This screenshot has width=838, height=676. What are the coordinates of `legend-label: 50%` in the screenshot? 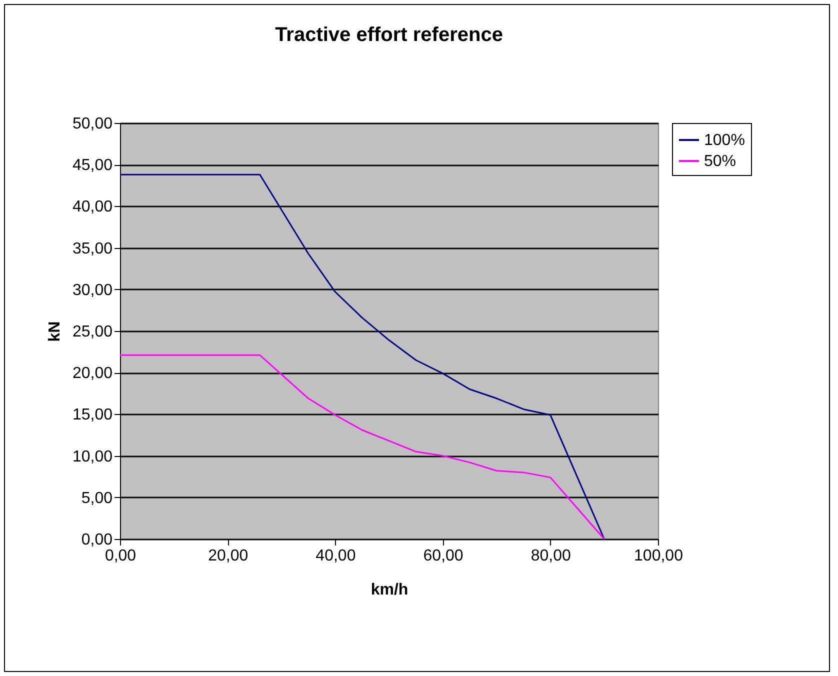 It's located at (720, 161).